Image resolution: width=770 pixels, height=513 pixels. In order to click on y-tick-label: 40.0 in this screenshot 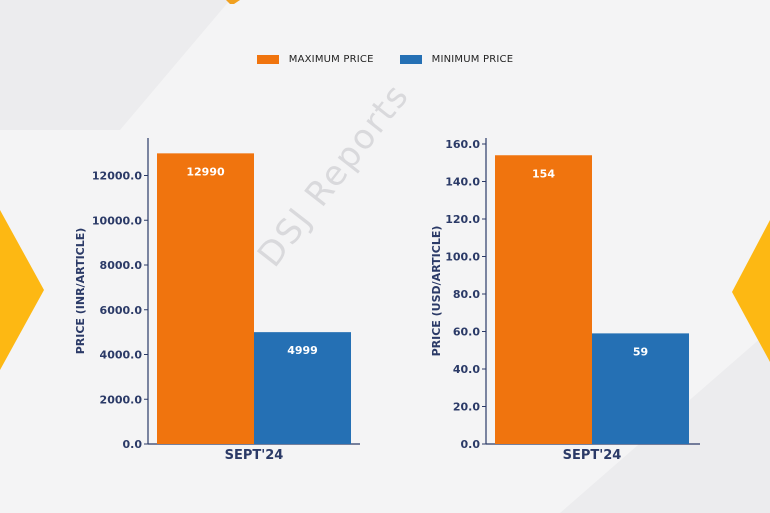, I will do `click(466, 369)`.